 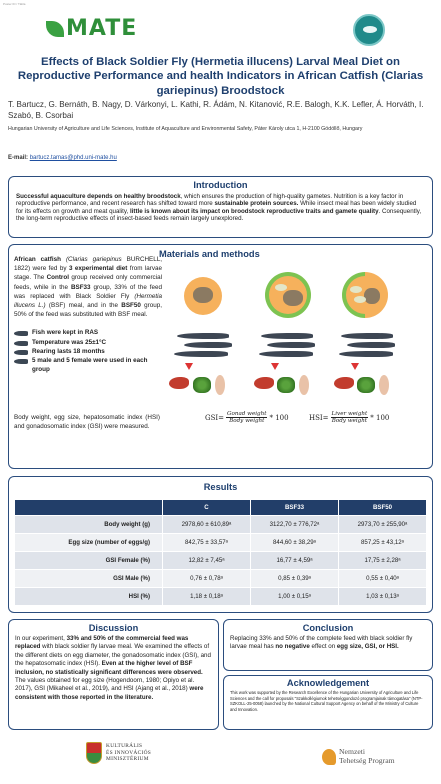 I want to click on row-label: Egg size (number of eggs/g), so click(x=88, y=542).